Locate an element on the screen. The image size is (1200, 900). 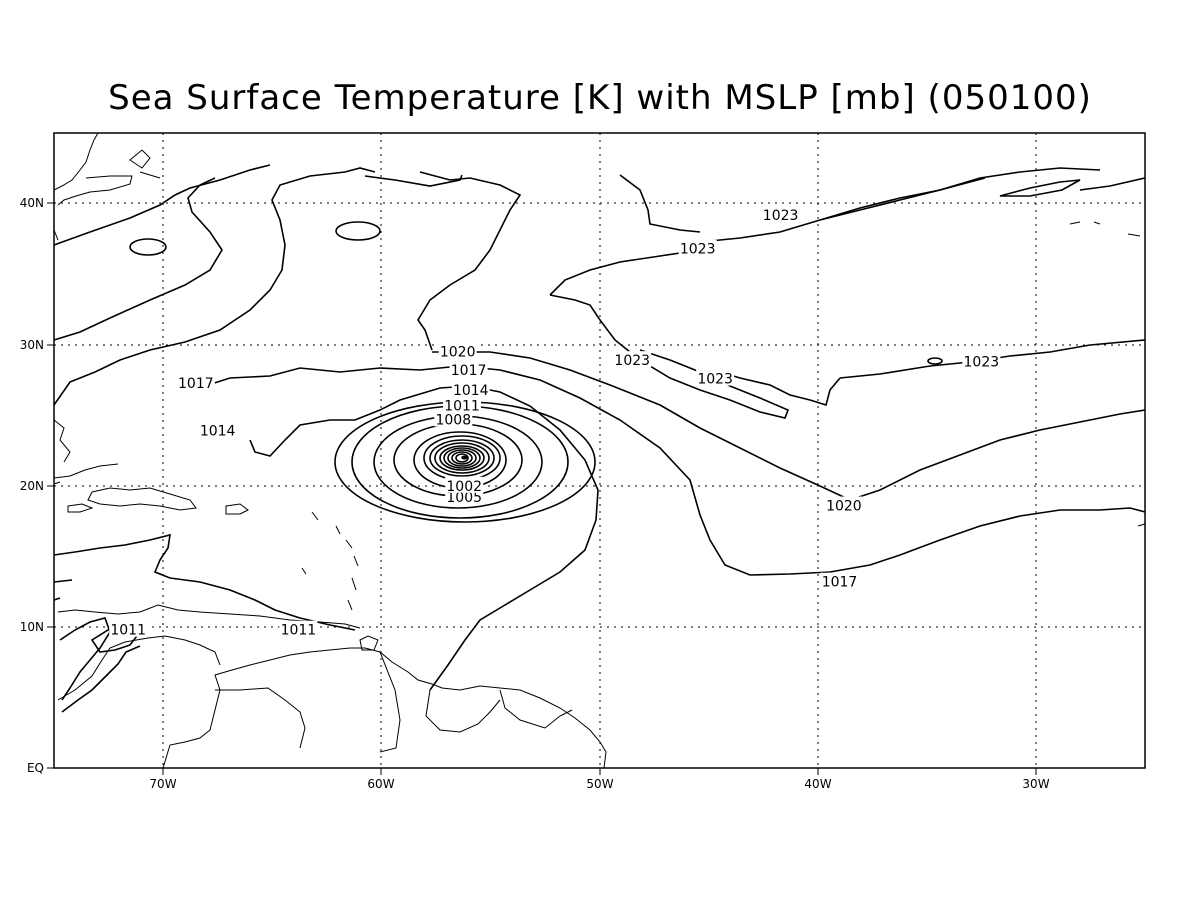
coastline-bahamas is located at coordinates (73, 497).